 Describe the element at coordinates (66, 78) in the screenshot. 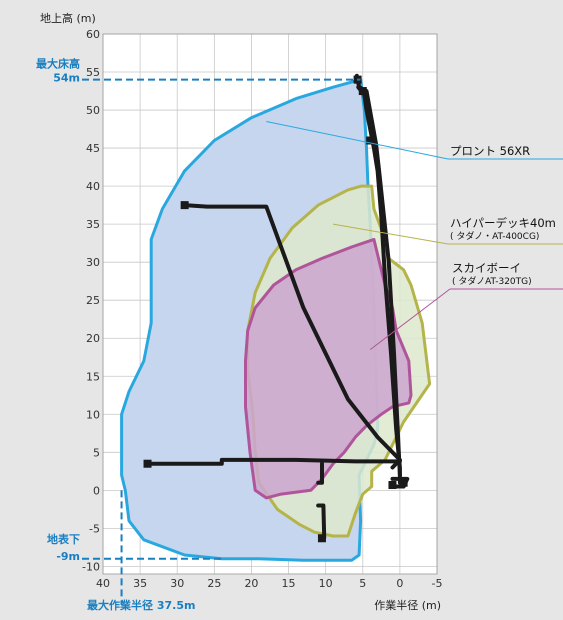

I see `max-height-value: 54m` at that location.